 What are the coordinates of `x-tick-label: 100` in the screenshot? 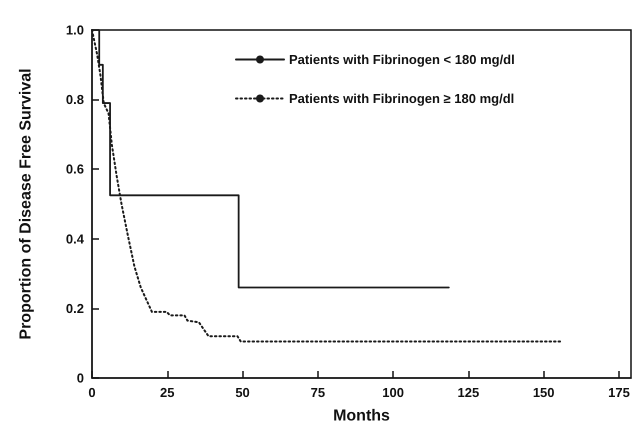 It's located at (393, 392).